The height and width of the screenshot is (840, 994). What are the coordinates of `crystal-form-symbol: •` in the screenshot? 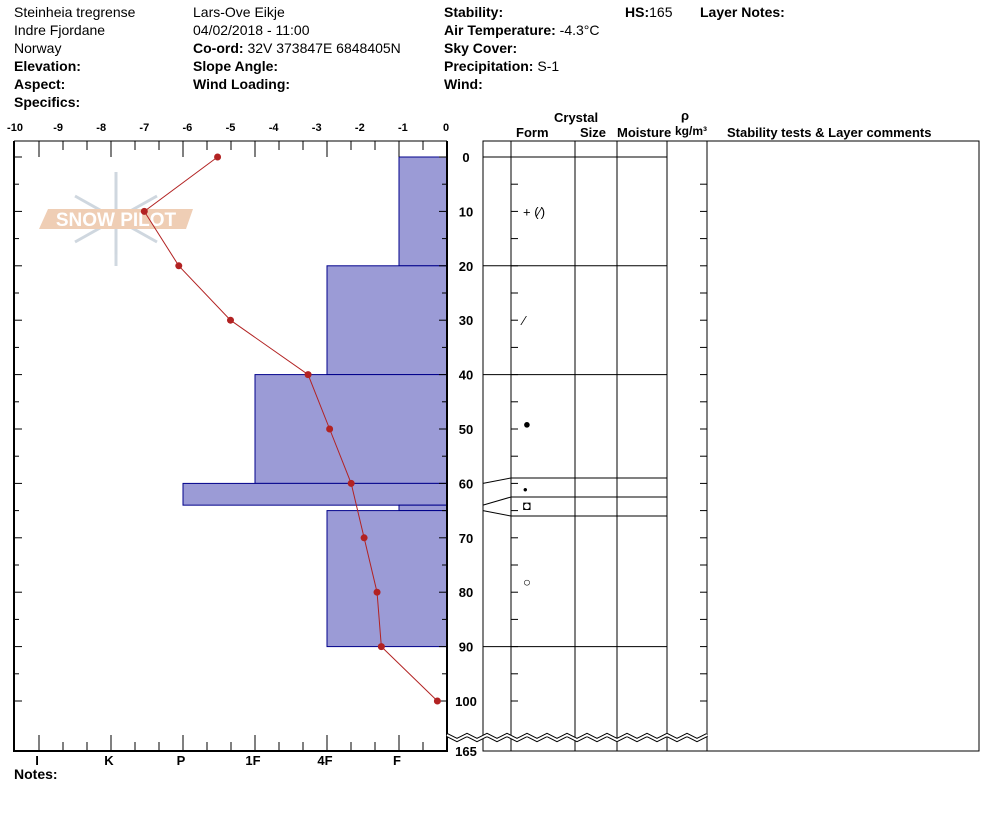 It's located at (525, 489).